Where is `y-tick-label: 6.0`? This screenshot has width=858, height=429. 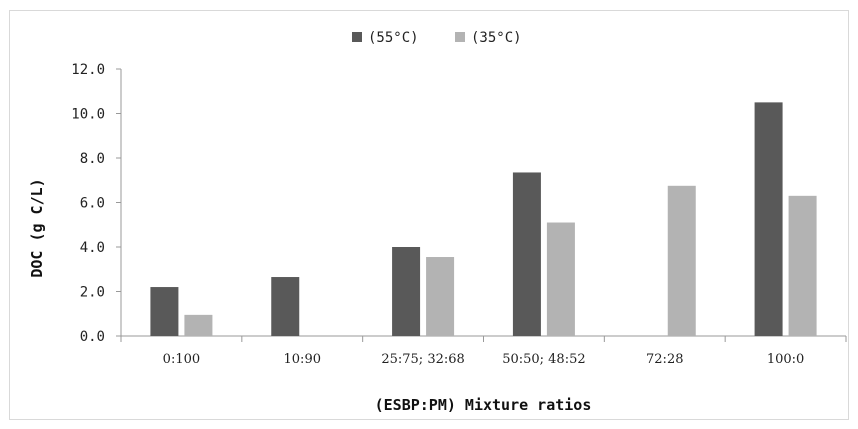 y-tick-label: 6.0 is located at coordinates (92, 204).